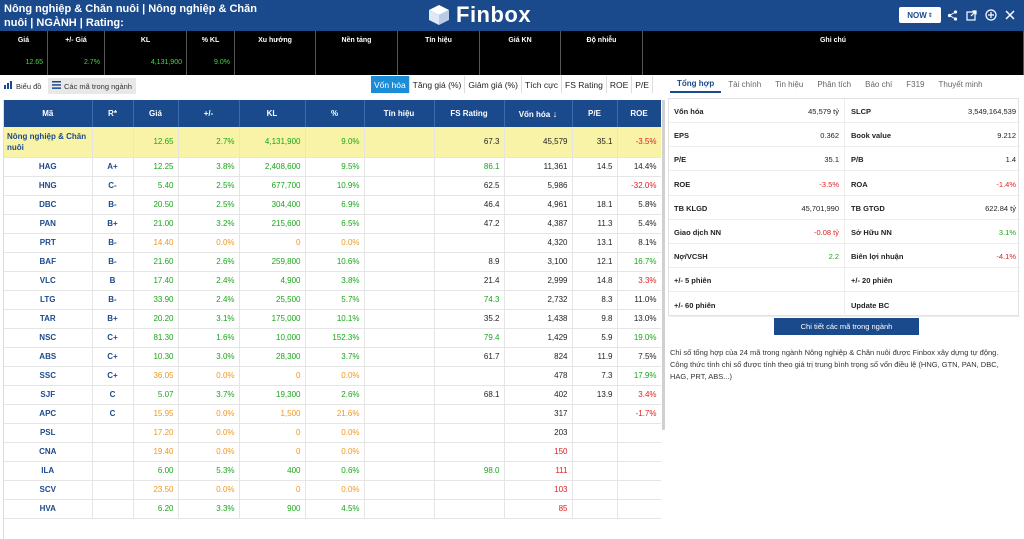  Describe the element at coordinates (992, 111) in the screenshot. I see `stat-value: 3,549,164,539` at that location.